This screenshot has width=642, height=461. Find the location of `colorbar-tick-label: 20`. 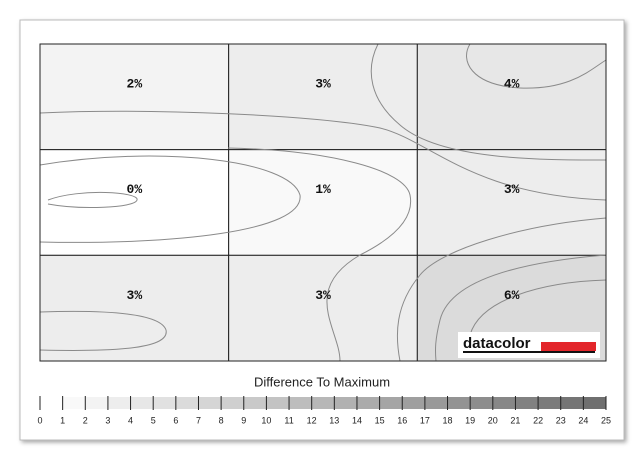

colorbar-tick-label: 20 is located at coordinates (493, 420).